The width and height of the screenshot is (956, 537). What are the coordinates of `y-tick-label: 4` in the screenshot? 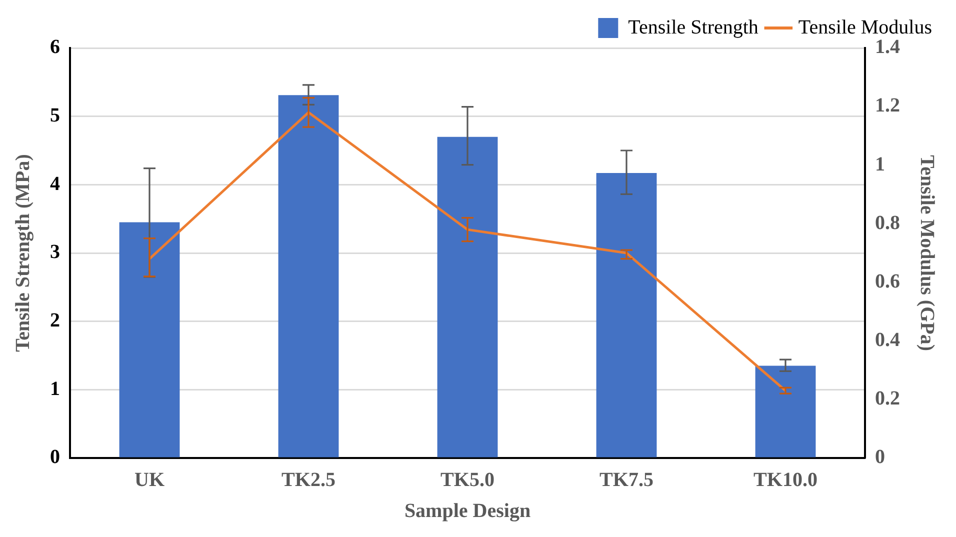 It's located at (55, 183).